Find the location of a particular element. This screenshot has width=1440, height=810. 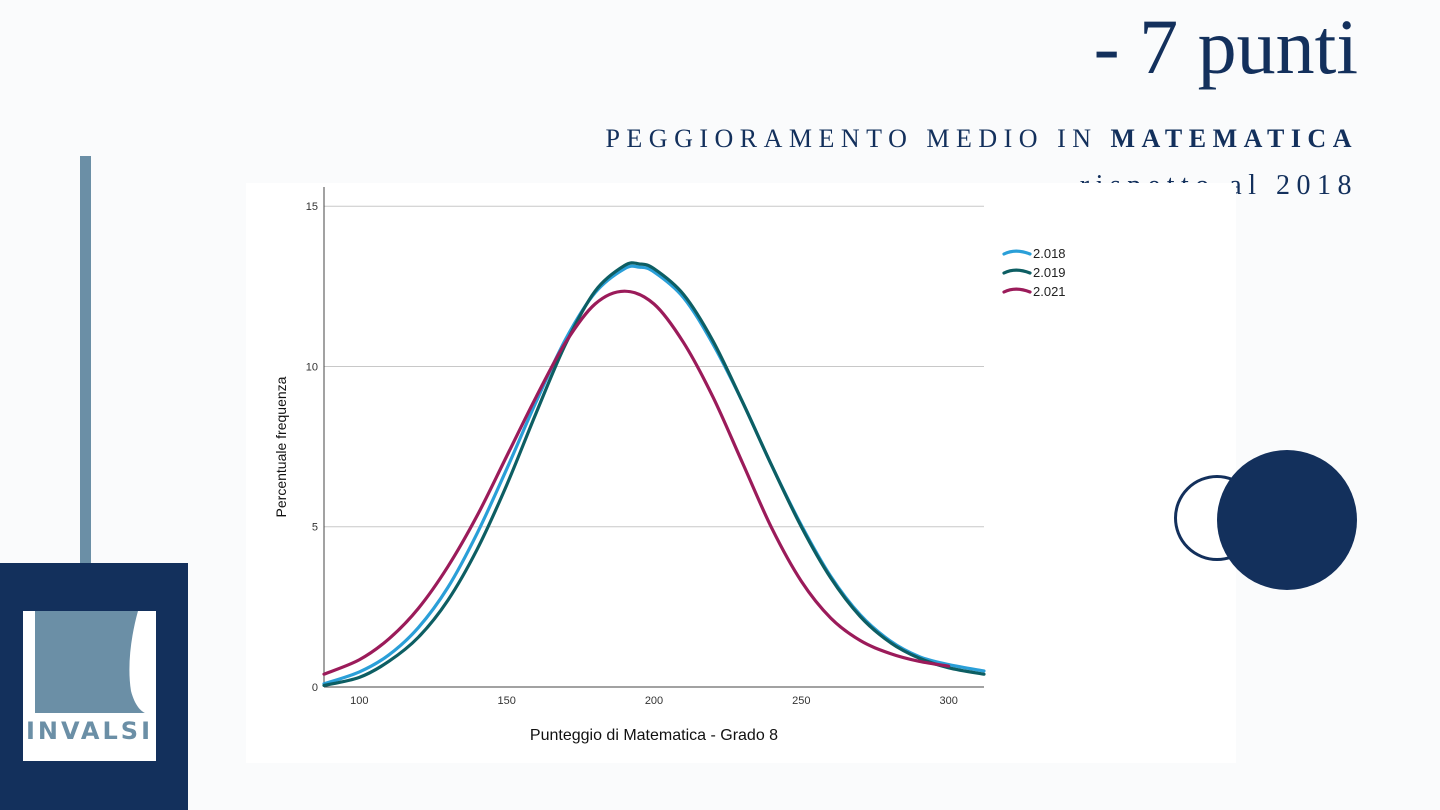

legend-swatch-2.018 is located at coordinates (1017, 252).